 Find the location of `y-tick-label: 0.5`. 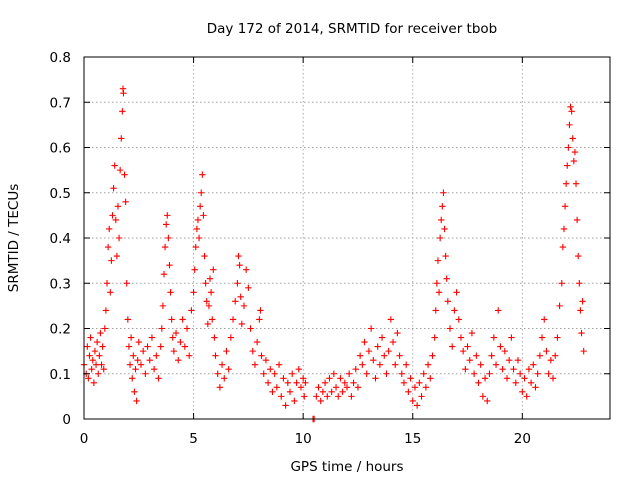

y-tick-label: 0.5 is located at coordinates (60, 194).